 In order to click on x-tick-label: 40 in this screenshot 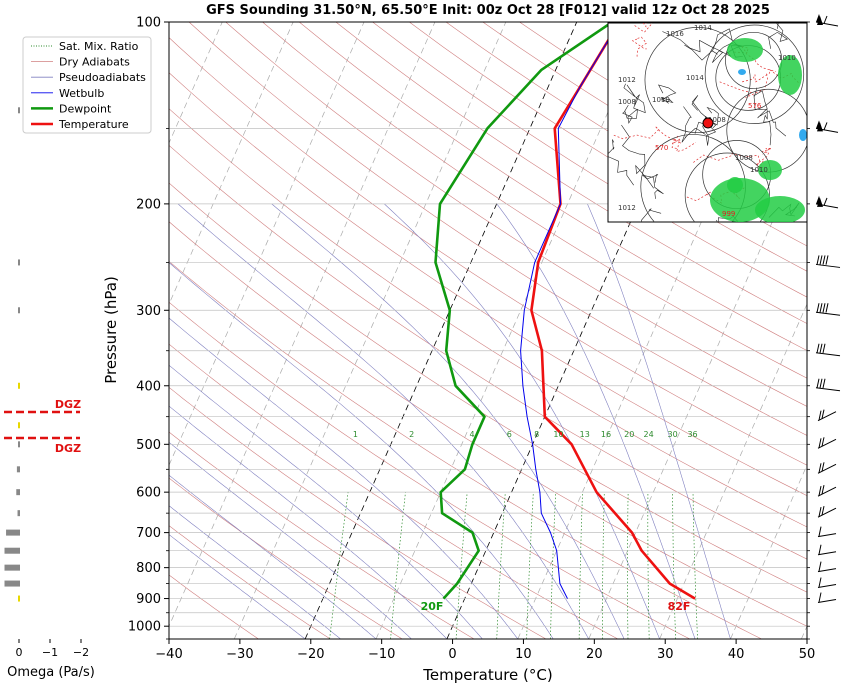, I will do `click(736, 654)`.